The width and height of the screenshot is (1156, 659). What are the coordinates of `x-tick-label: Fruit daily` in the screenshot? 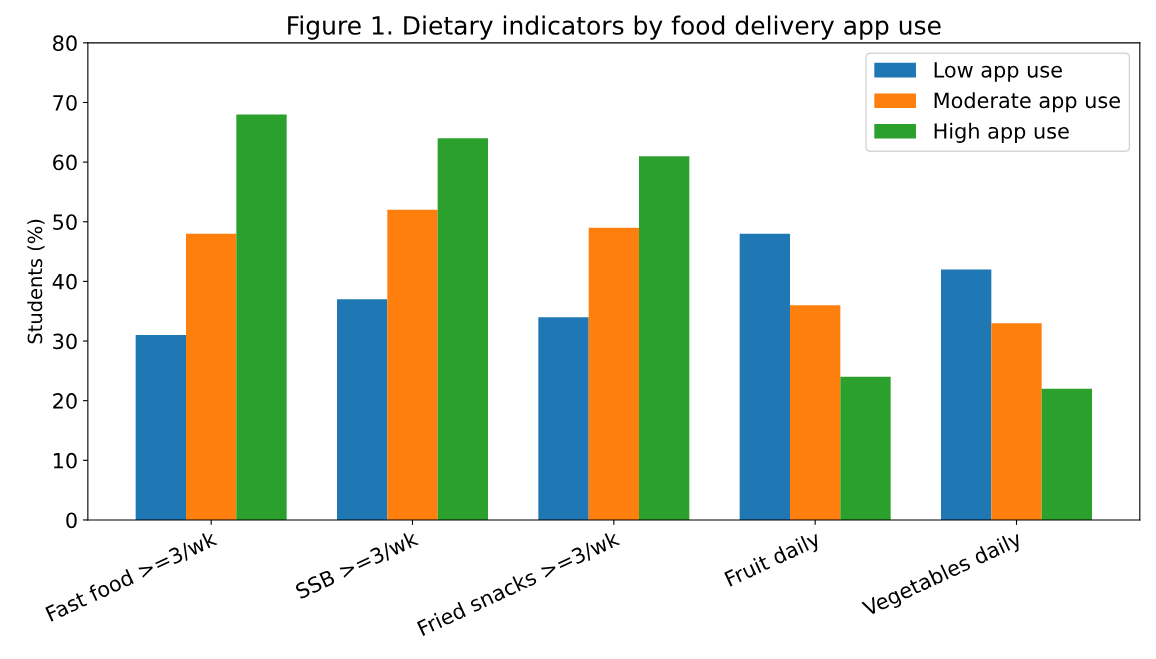 It's located at (773, 560).